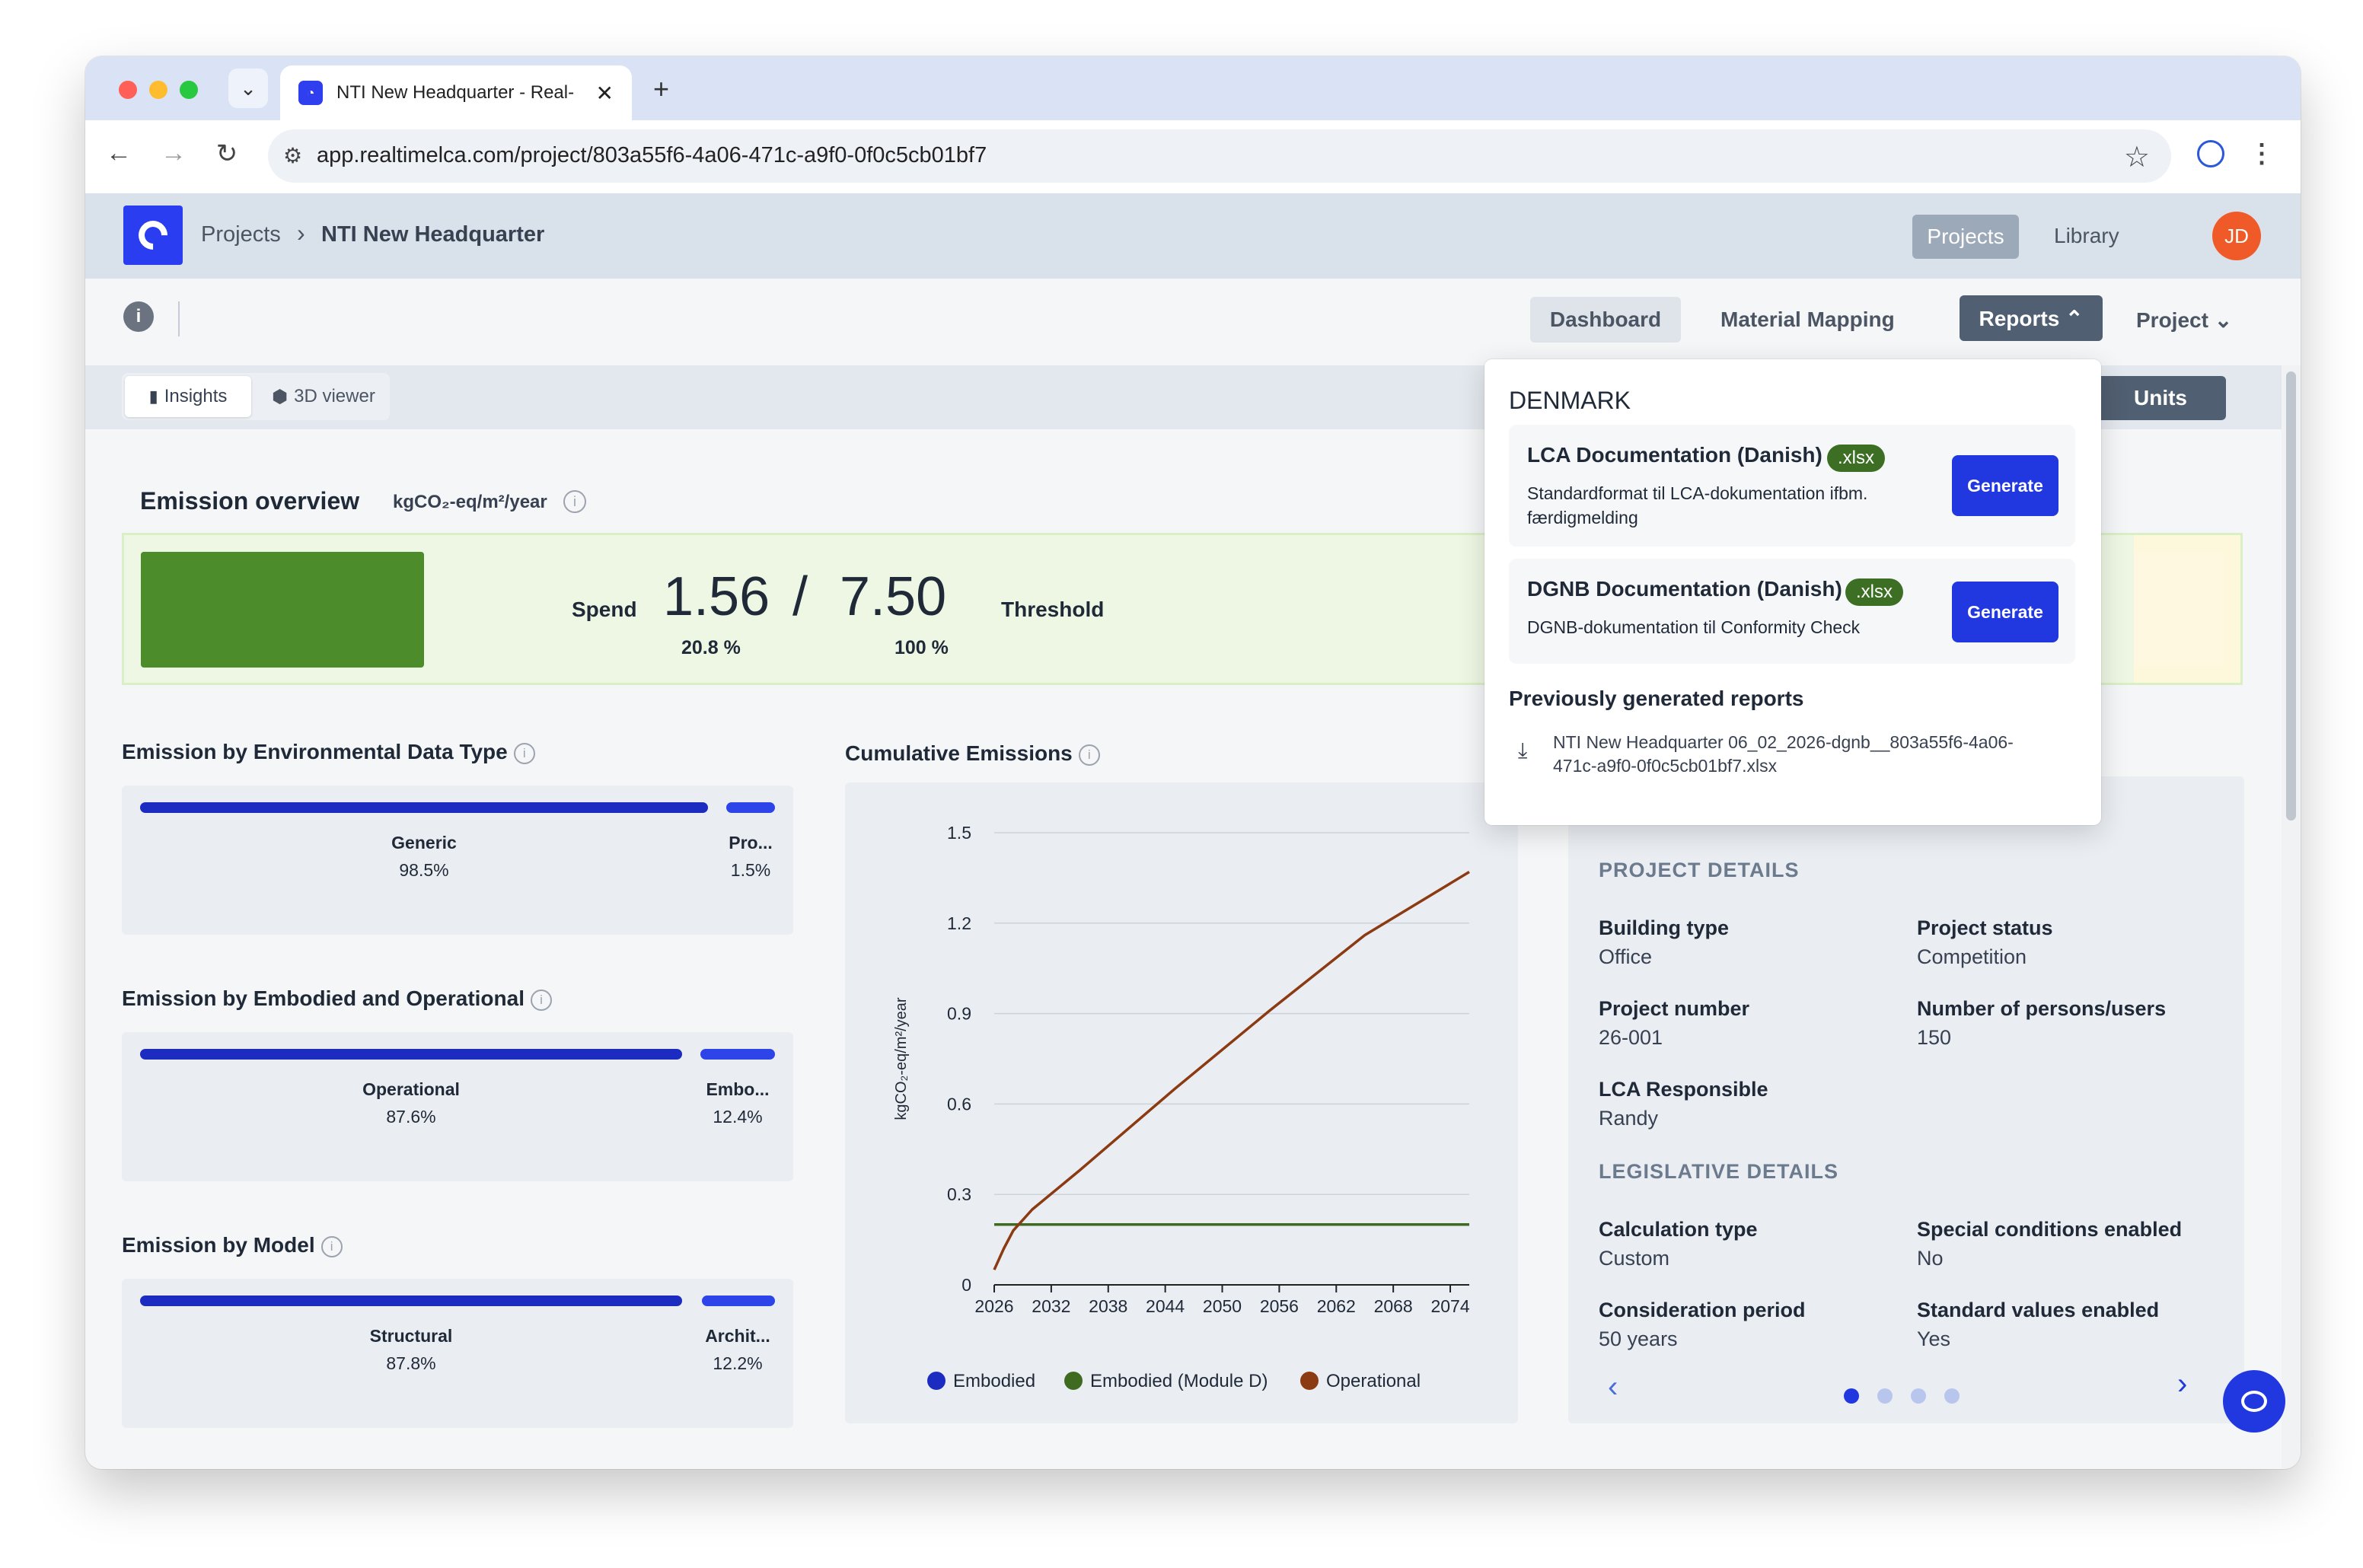 The height and width of the screenshot is (1568, 2363). Describe the element at coordinates (1523, 750) in the screenshot. I see `download-icon: ⤓` at that location.